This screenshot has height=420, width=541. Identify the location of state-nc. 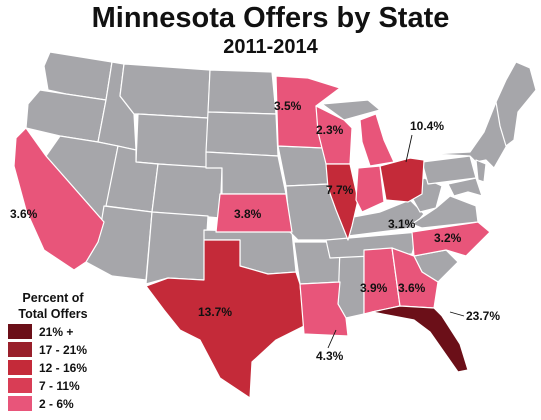
(451, 239).